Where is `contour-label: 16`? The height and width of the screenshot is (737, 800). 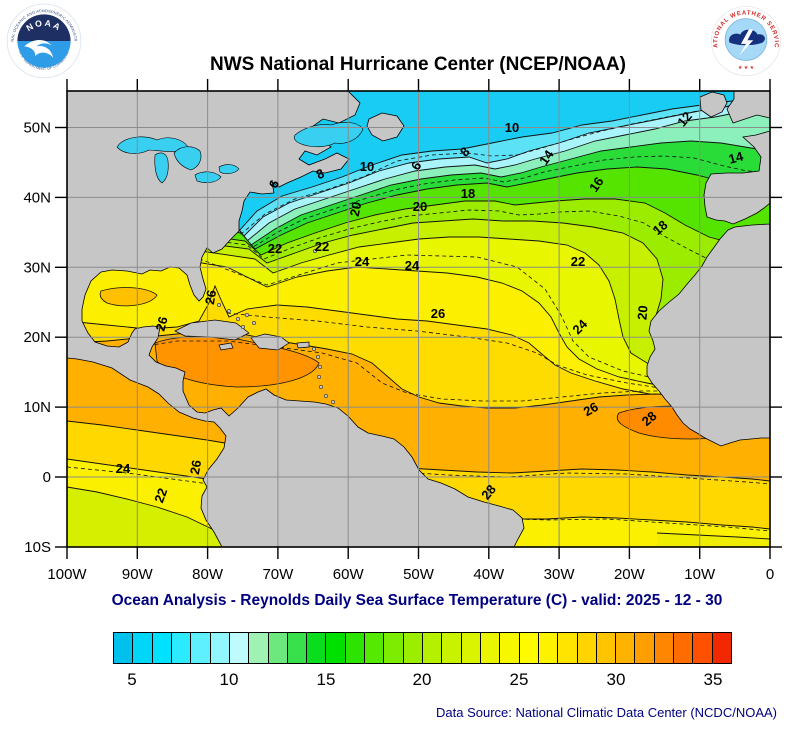
contour-label: 16 is located at coordinates (596, 184).